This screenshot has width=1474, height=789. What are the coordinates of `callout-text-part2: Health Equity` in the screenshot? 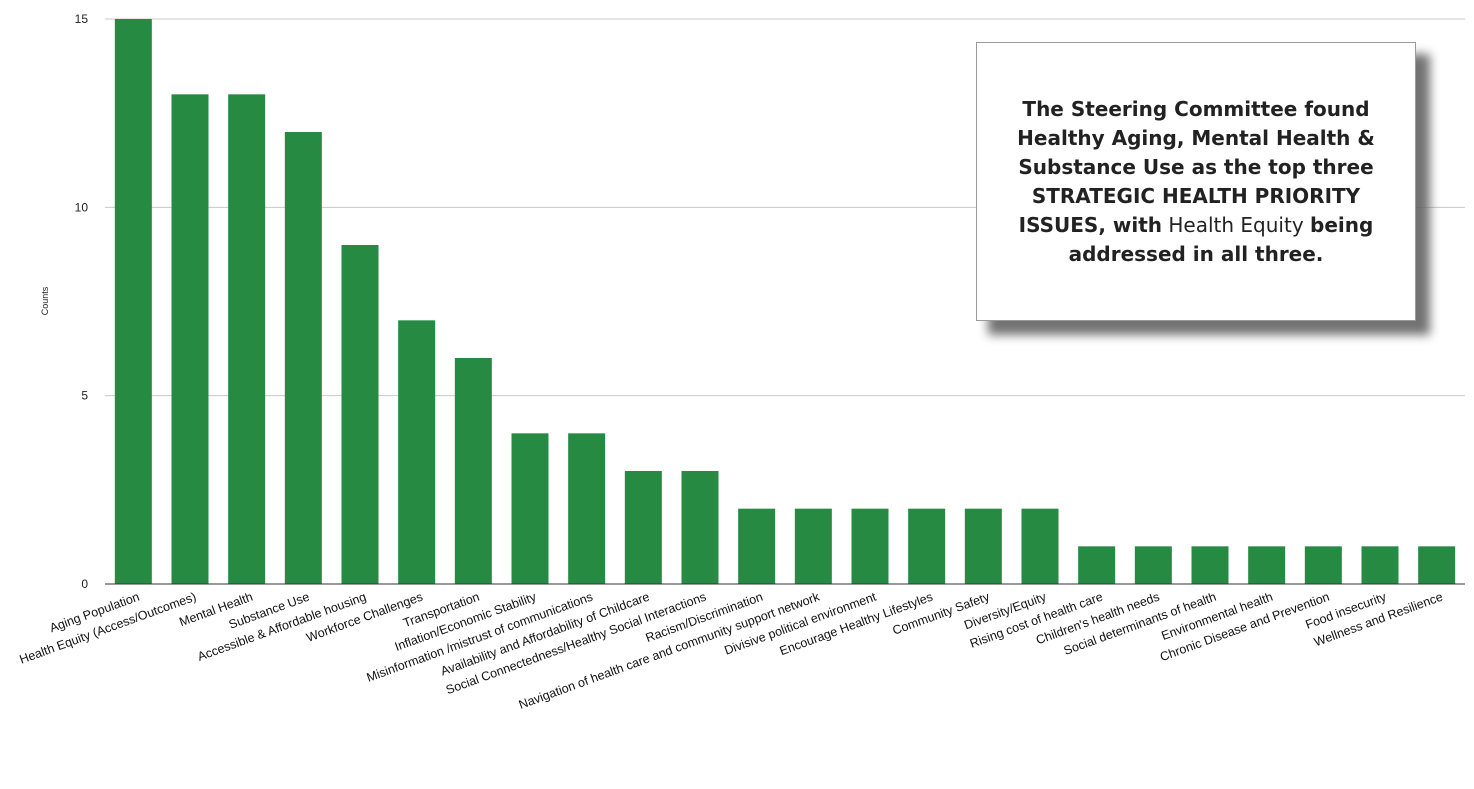 It's located at (1236, 224).